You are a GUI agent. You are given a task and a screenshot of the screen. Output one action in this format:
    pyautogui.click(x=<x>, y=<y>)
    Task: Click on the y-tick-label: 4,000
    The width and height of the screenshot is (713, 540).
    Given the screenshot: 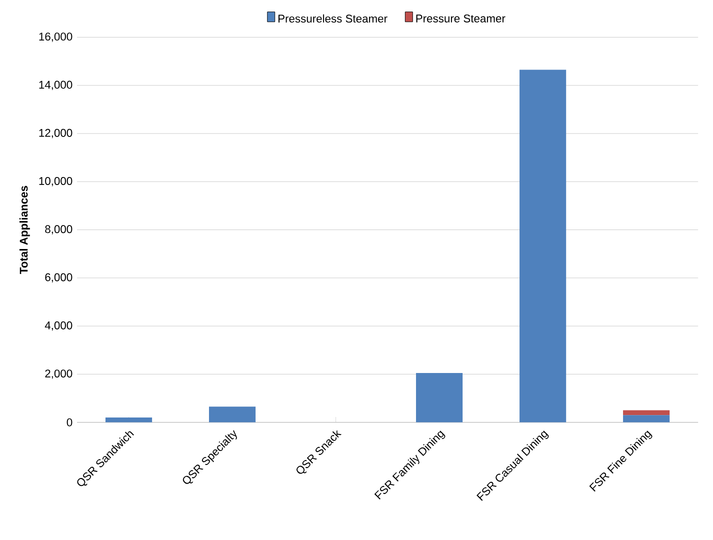 What is the action you would take?
    pyautogui.click(x=58, y=326)
    